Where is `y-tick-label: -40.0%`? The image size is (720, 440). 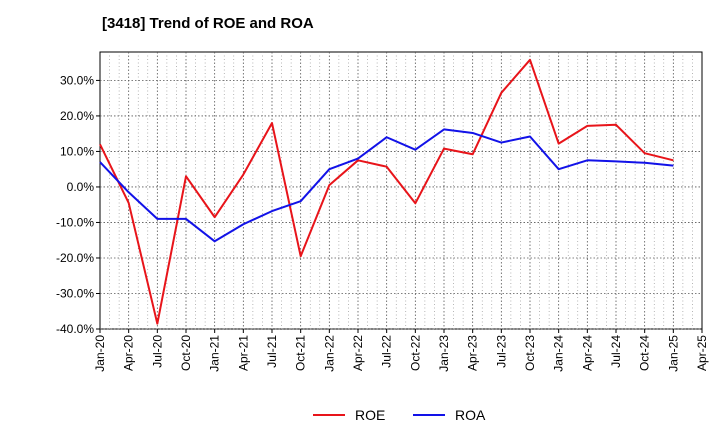
y-tick-label: -40.0% is located at coordinates (75, 329).